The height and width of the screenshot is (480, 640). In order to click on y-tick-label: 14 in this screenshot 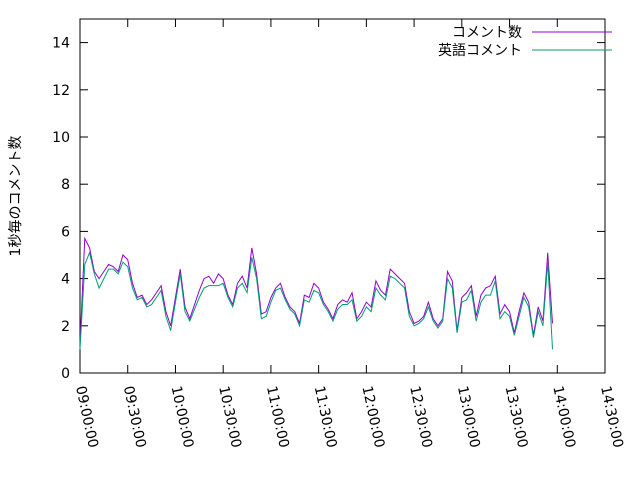, I will do `click(61, 44)`.